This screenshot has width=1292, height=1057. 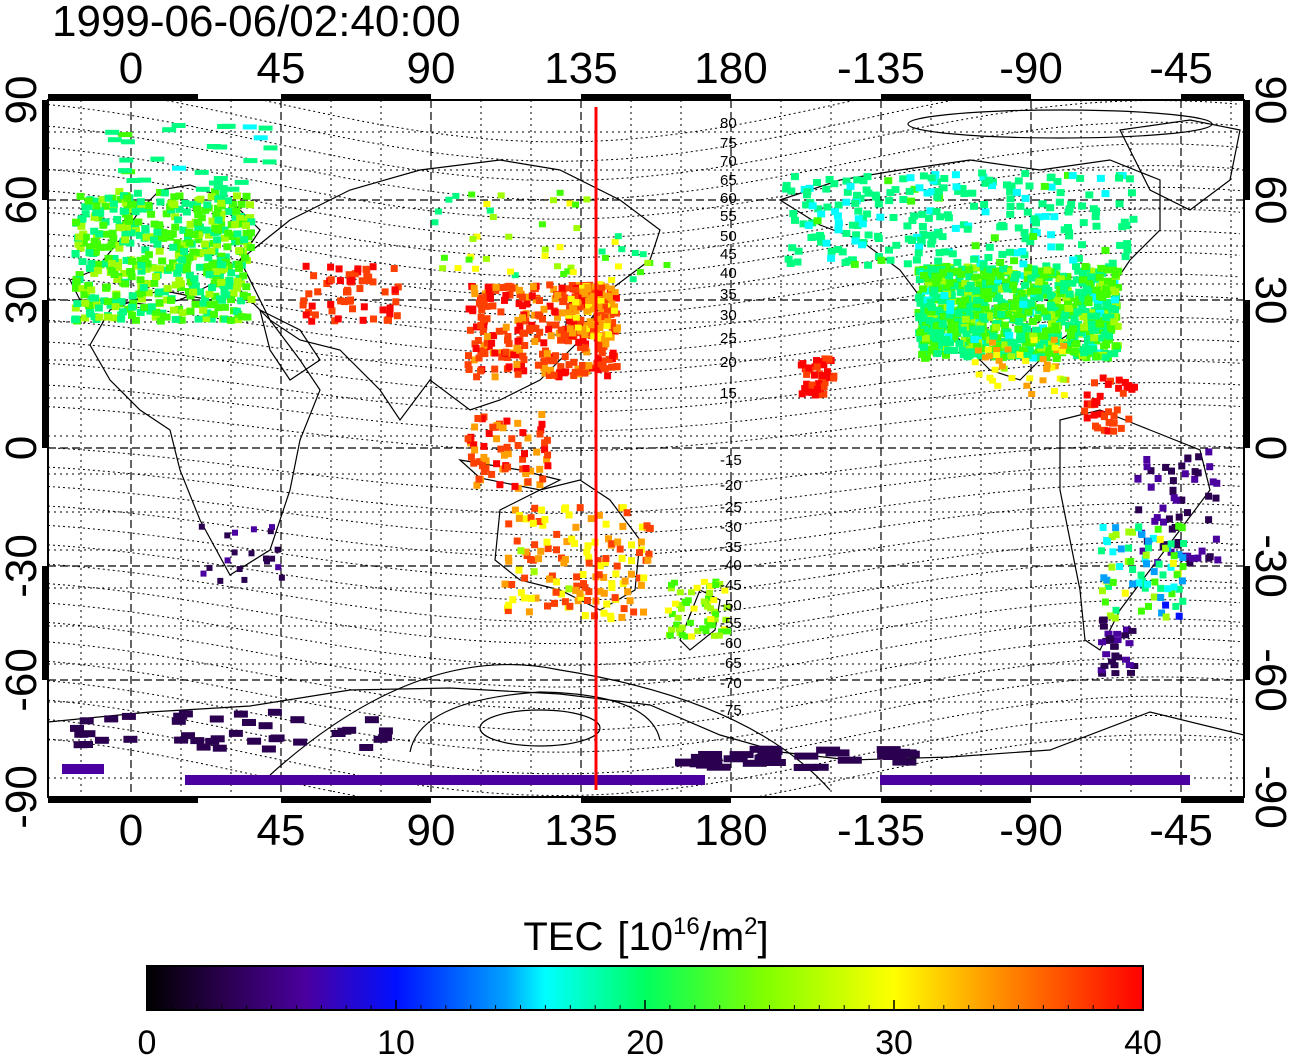 I want to click on contour-label: 55, so click(x=728, y=216).